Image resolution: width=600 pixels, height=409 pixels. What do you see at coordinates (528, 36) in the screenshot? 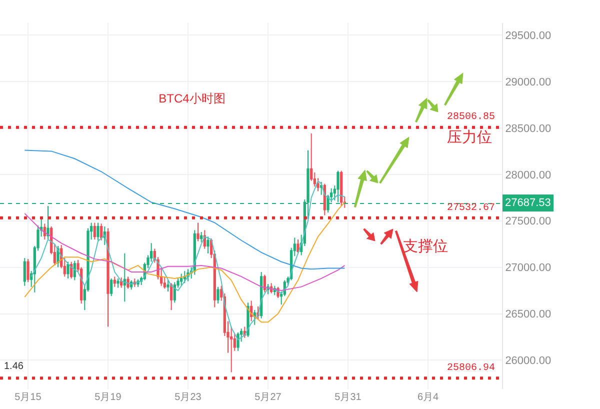
I see `y-tick-label: 29500.00` at bounding box center [528, 36].